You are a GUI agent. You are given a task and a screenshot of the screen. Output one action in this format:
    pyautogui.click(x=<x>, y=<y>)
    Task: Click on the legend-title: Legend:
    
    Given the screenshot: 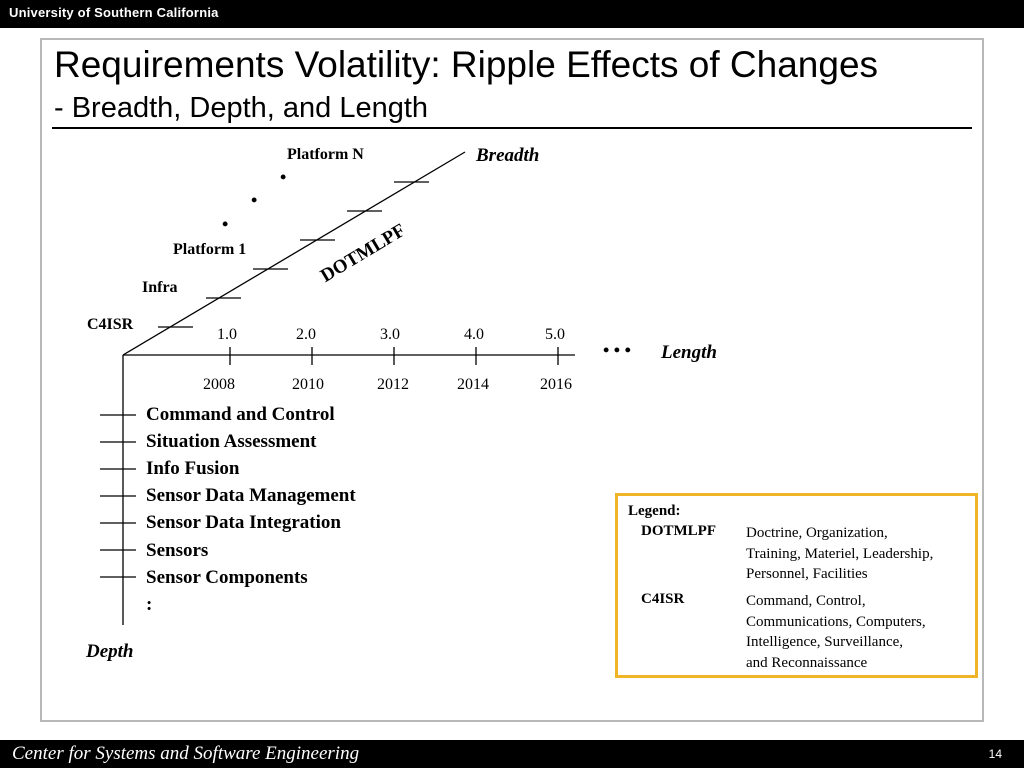 What is the action you would take?
    pyautogui.click(x=654, y=511)
    